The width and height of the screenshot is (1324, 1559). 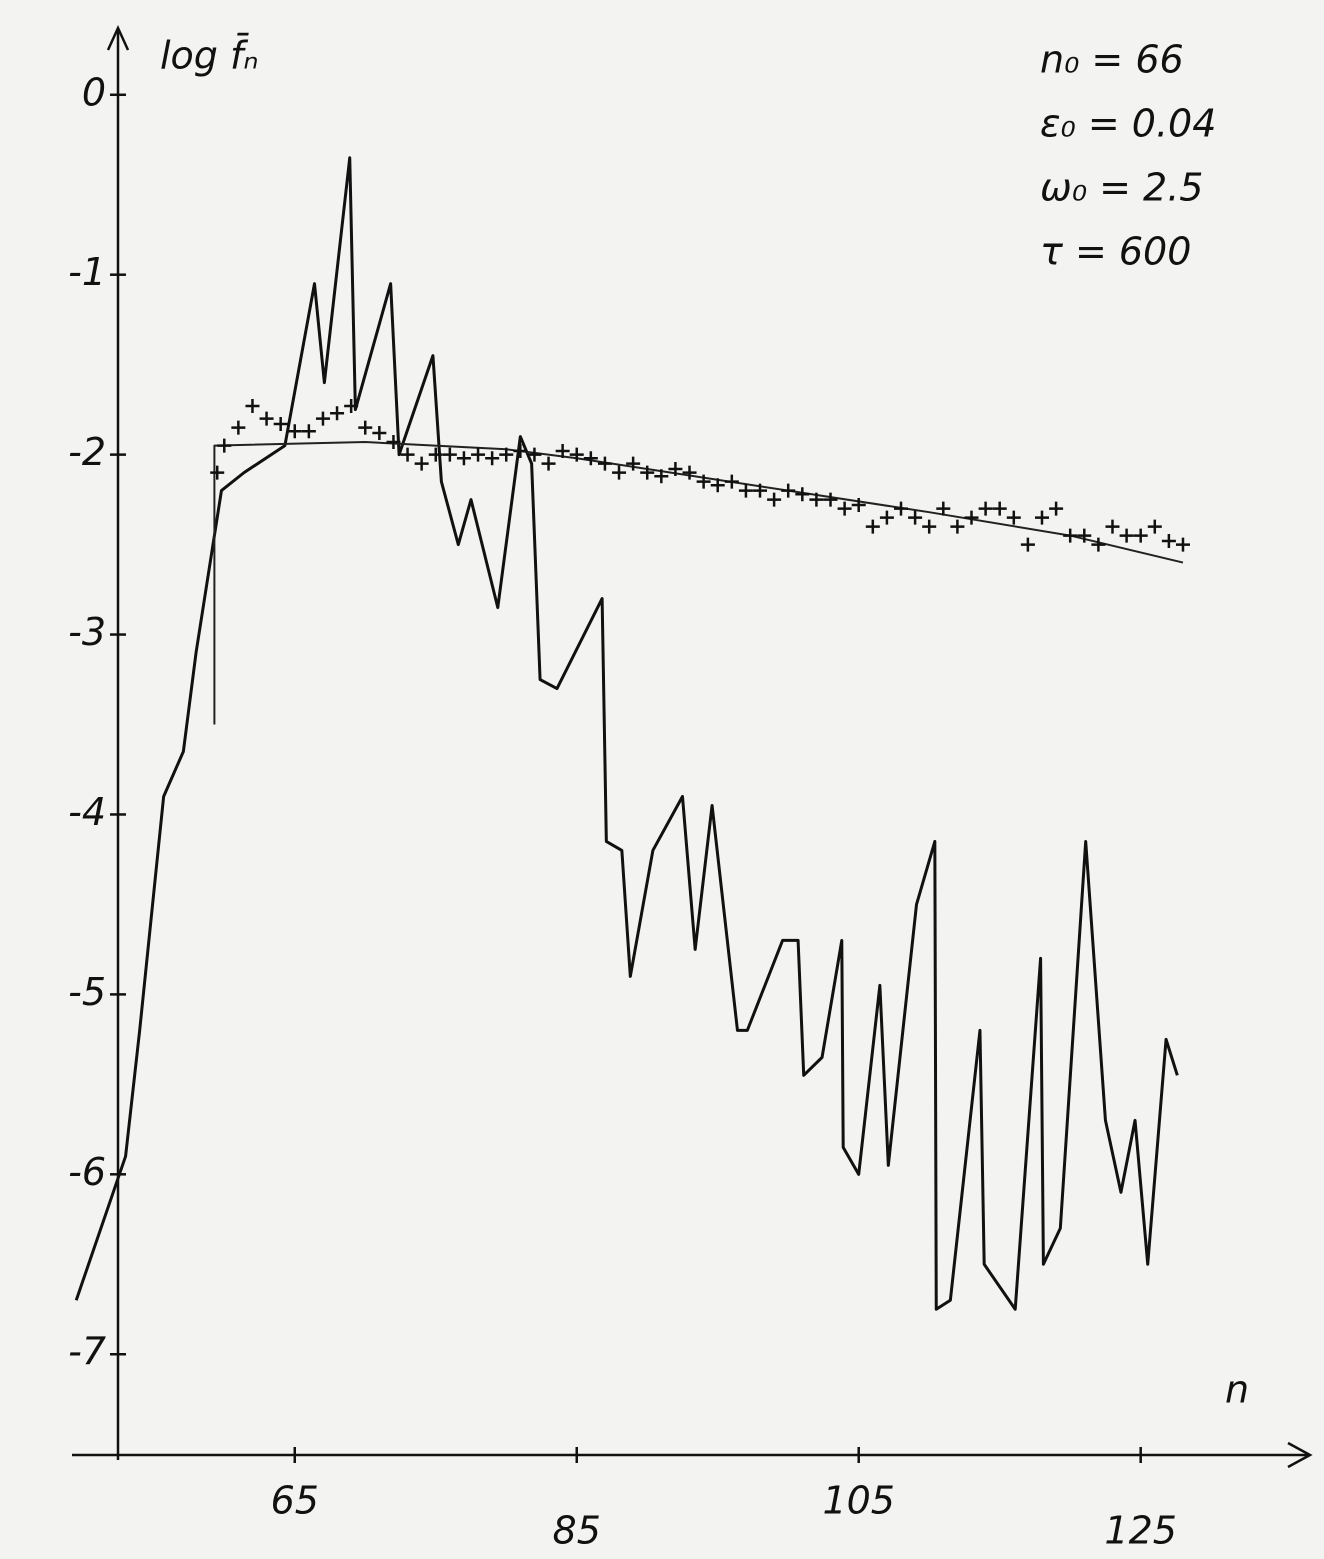 What do you see at coordinates (87, 1172) in the screenshot?
I see `y-tick-label: -6` at bounding box center [87, 1172].